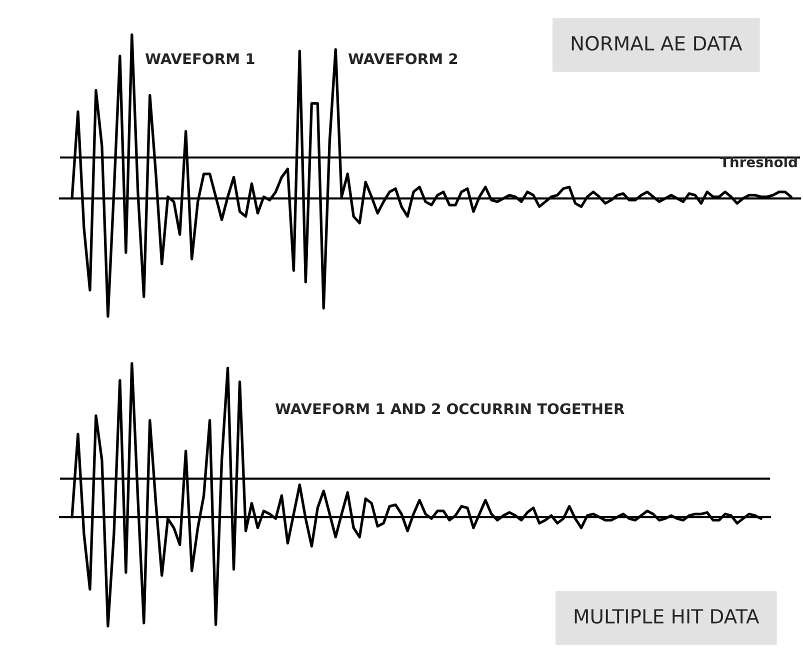  I want to click on annotation: WAVEFORM 2, so click(403, 58).